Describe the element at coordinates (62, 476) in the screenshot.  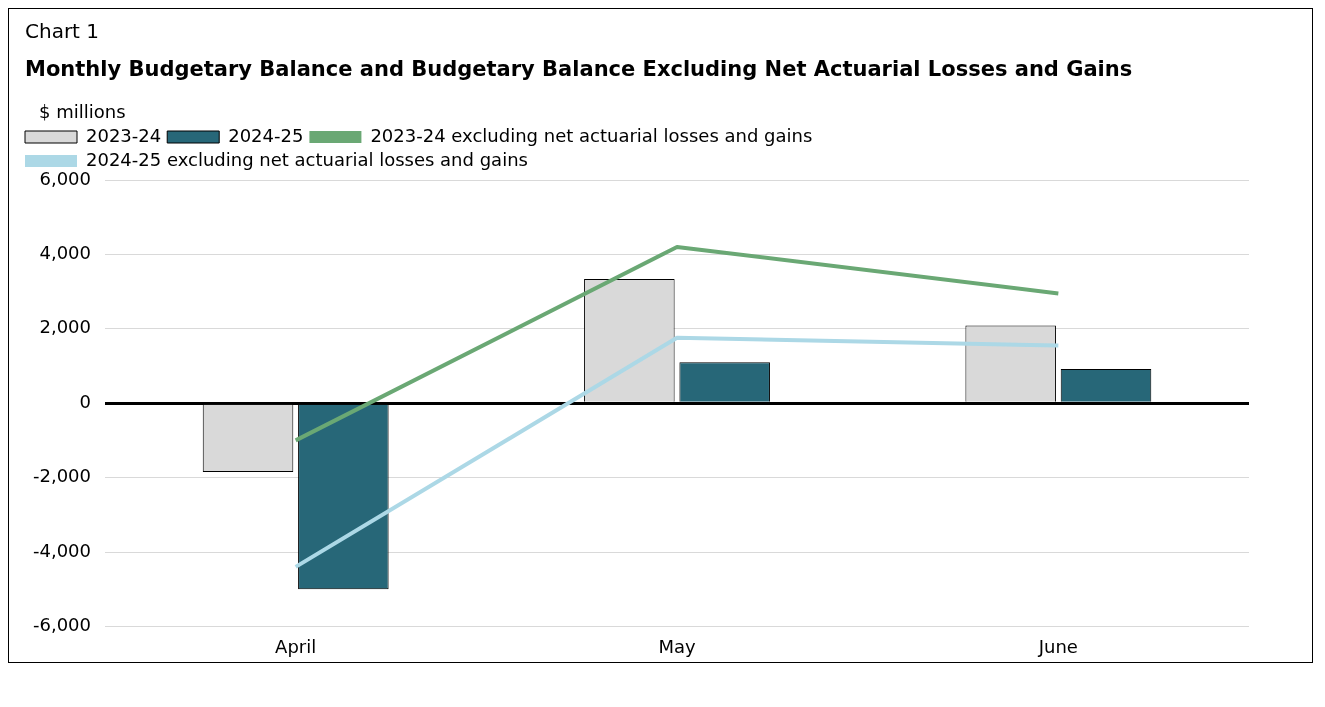
I see `y-tick-label: -2,000` at that location.